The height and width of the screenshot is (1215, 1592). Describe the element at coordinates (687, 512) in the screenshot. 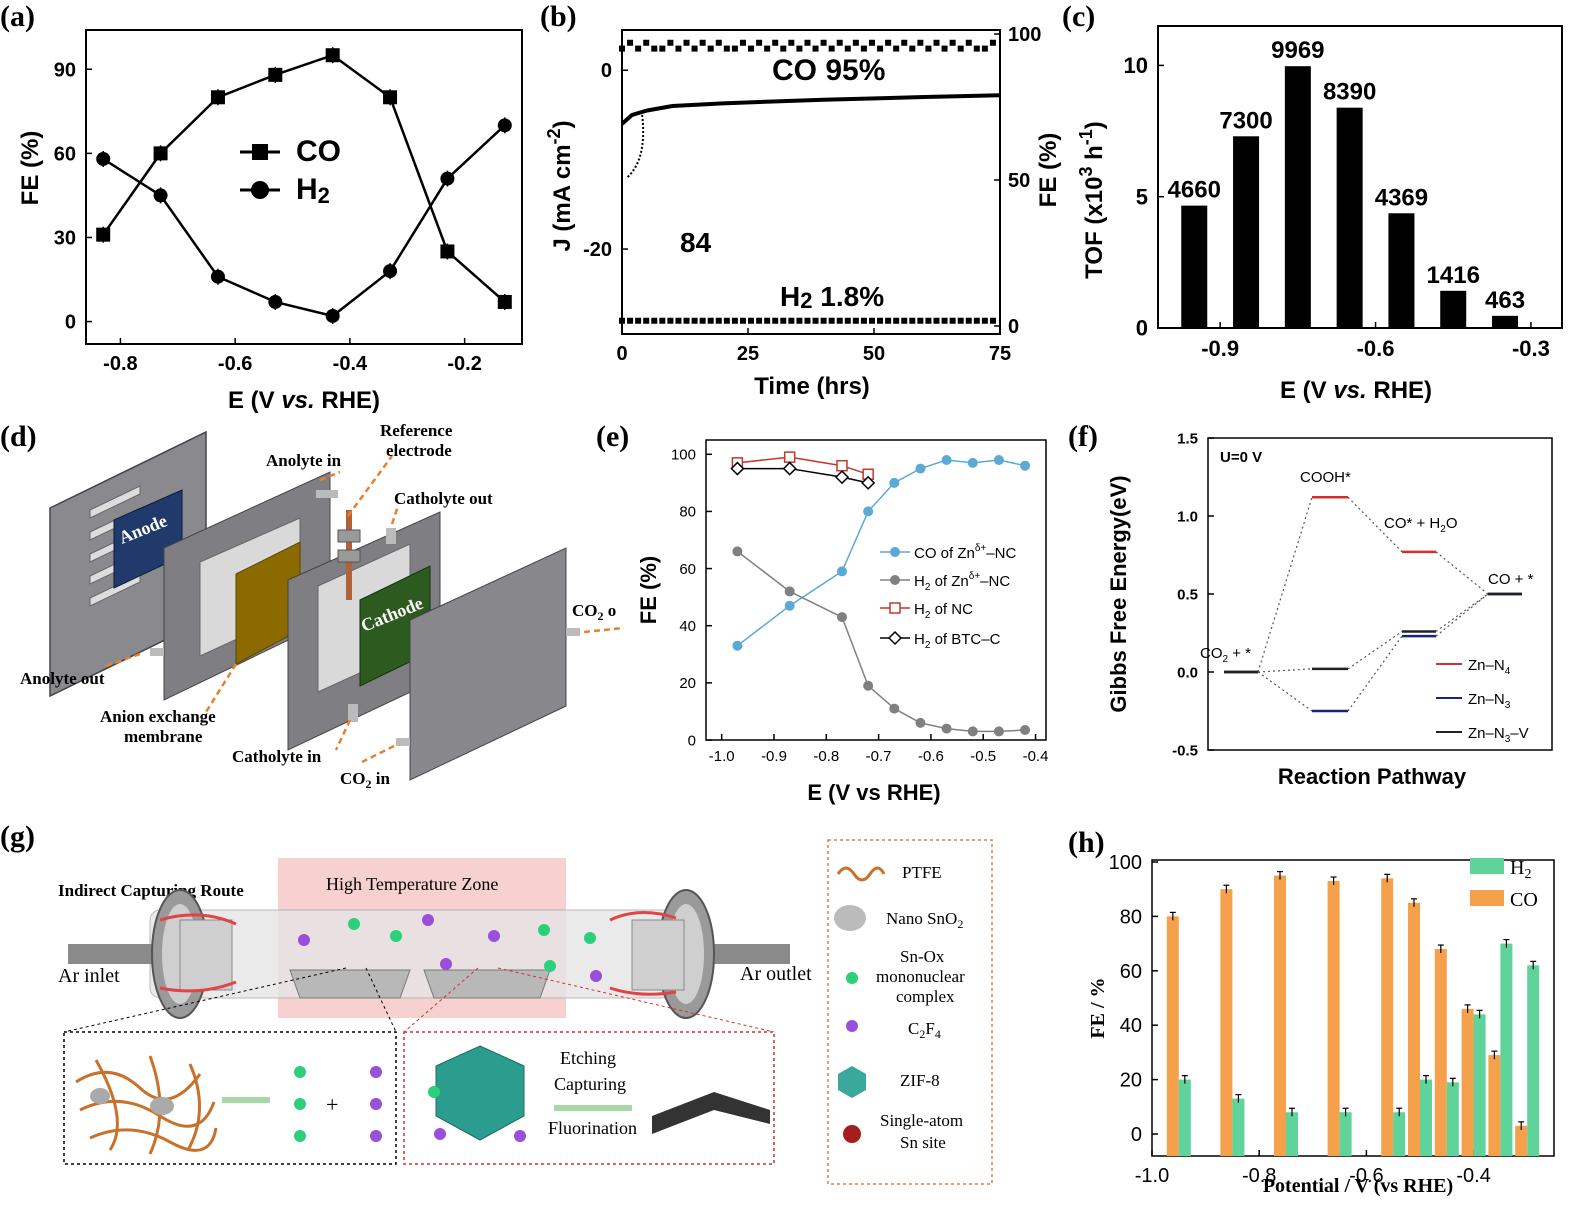

I see `y-tick-label: 80` at that location.